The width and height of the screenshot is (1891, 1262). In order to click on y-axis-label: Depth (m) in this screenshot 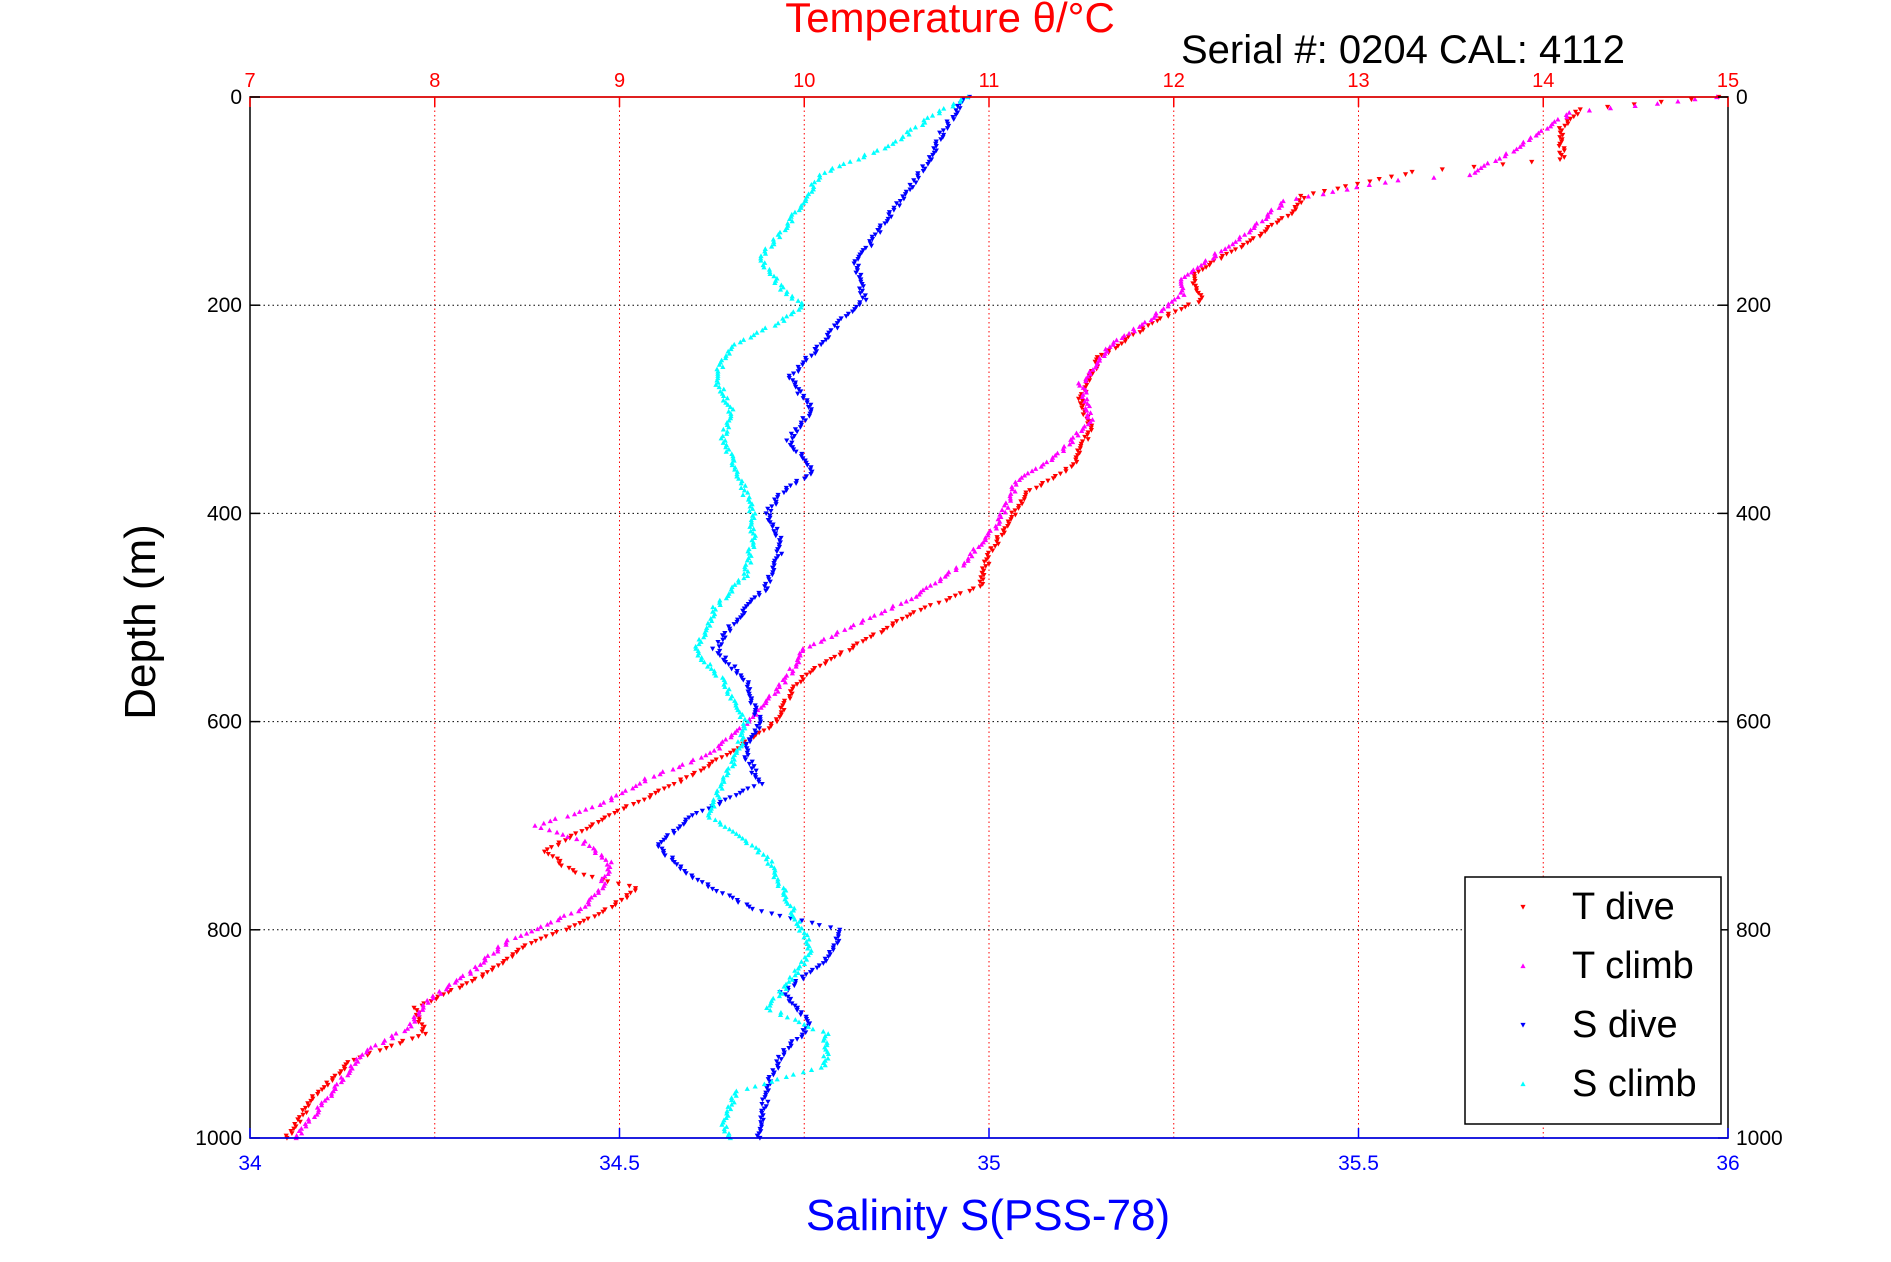, I will do `click(140, 622)`.